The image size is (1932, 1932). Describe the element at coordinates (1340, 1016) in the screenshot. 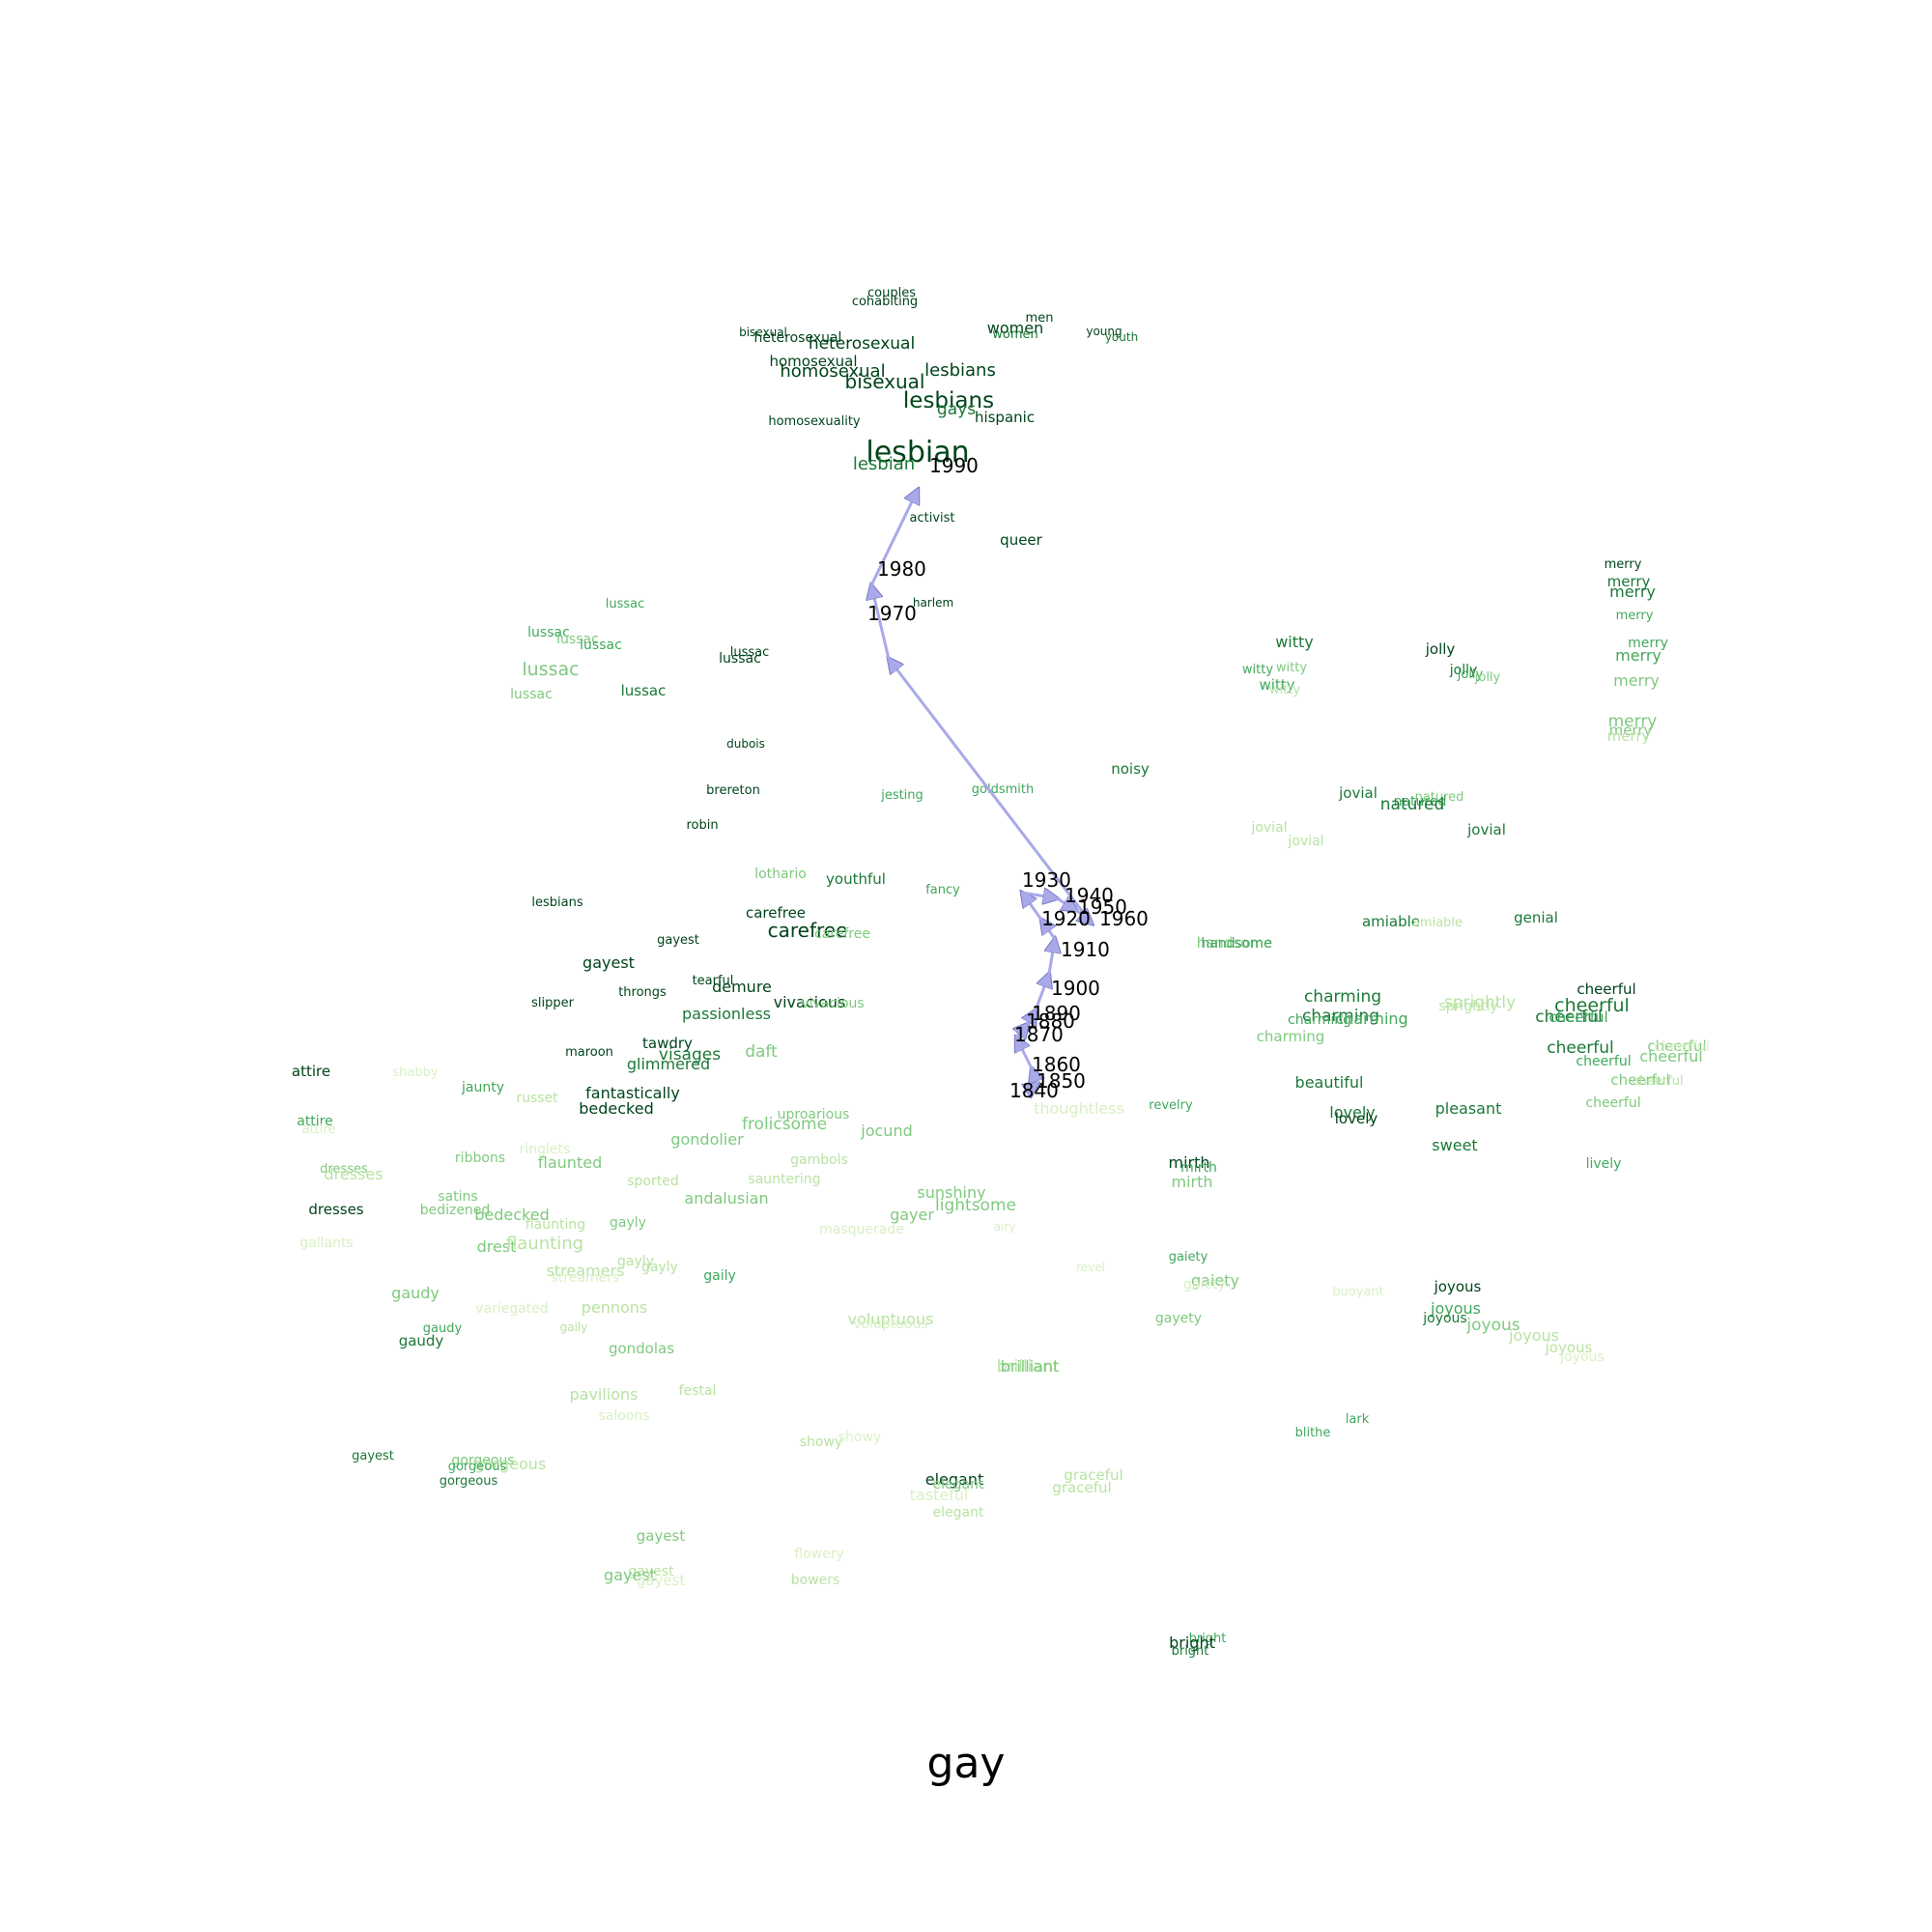

I see `neighbor-word: charming` at that location.